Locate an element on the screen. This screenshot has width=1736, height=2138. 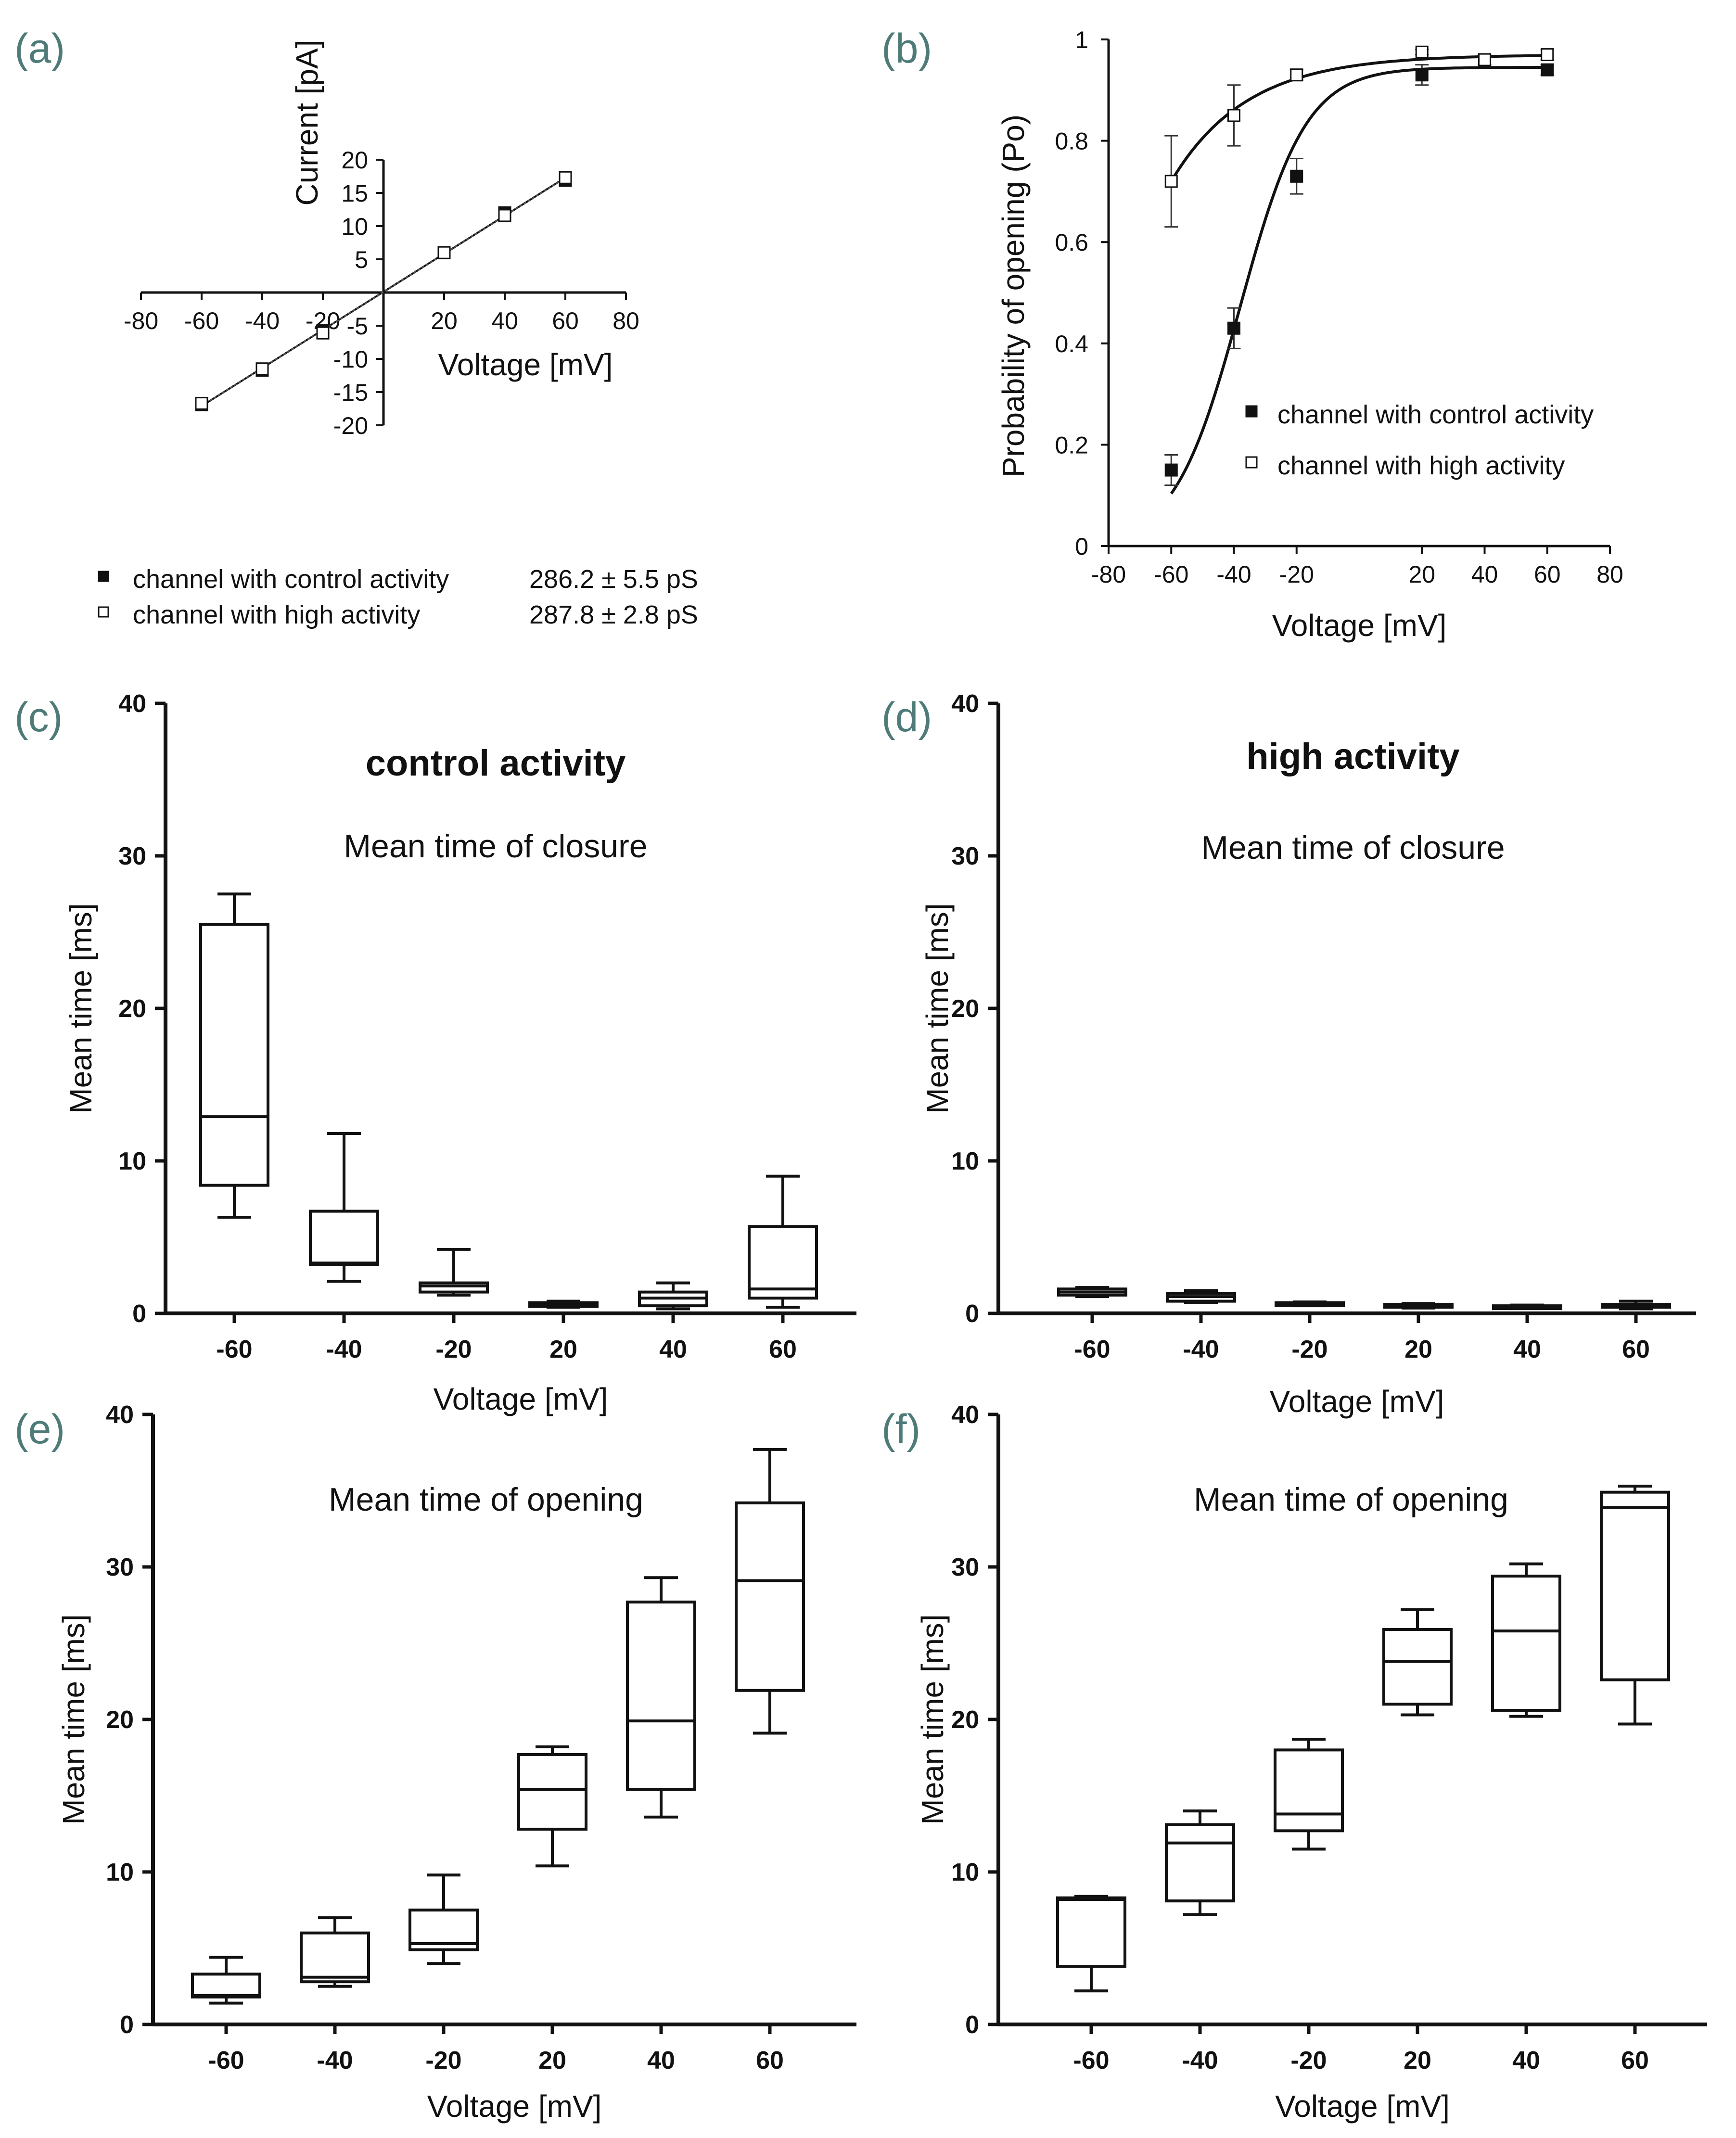
y-tick-label-f: 20 is located at coordinates (965, 1720).